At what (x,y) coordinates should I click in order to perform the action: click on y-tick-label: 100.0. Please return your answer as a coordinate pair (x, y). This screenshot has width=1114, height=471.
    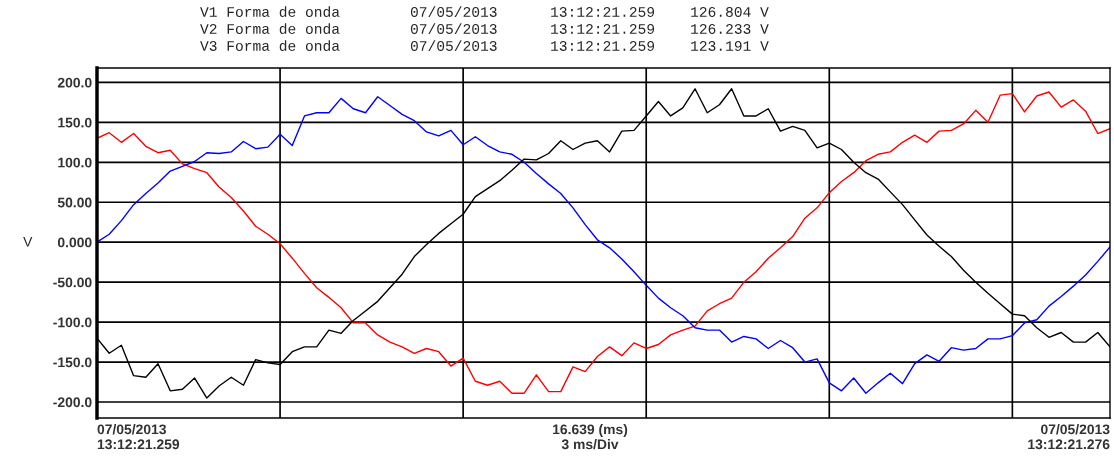
    Looking at the image, I should click on (75, 162).